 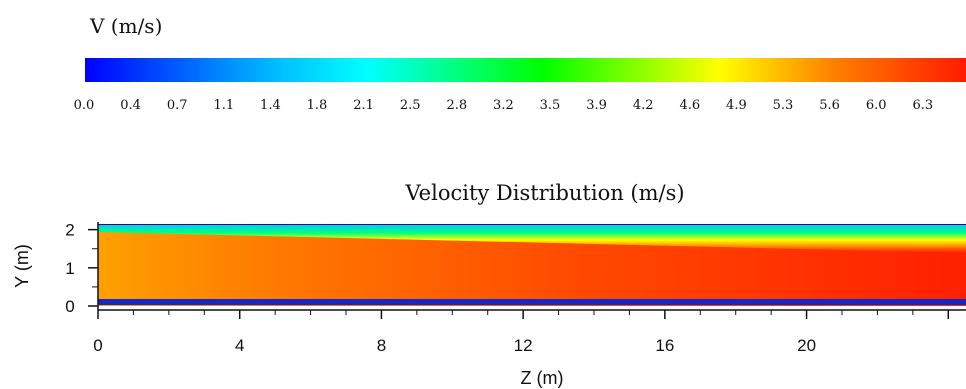 I want to click on colorbar-tick-label: 0.7, so click(x=177, y=105).